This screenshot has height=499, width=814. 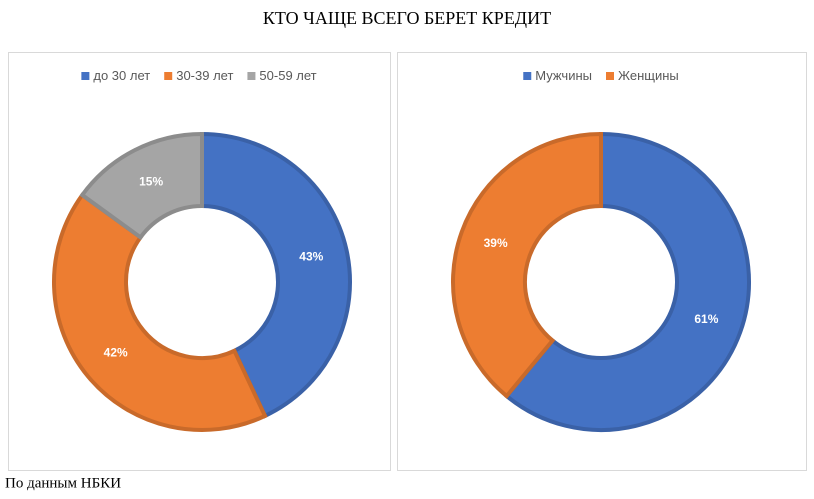 I want to click on legend: до 30 лет 30-39 лет 50-59 лет, so click(x=199, y=75).